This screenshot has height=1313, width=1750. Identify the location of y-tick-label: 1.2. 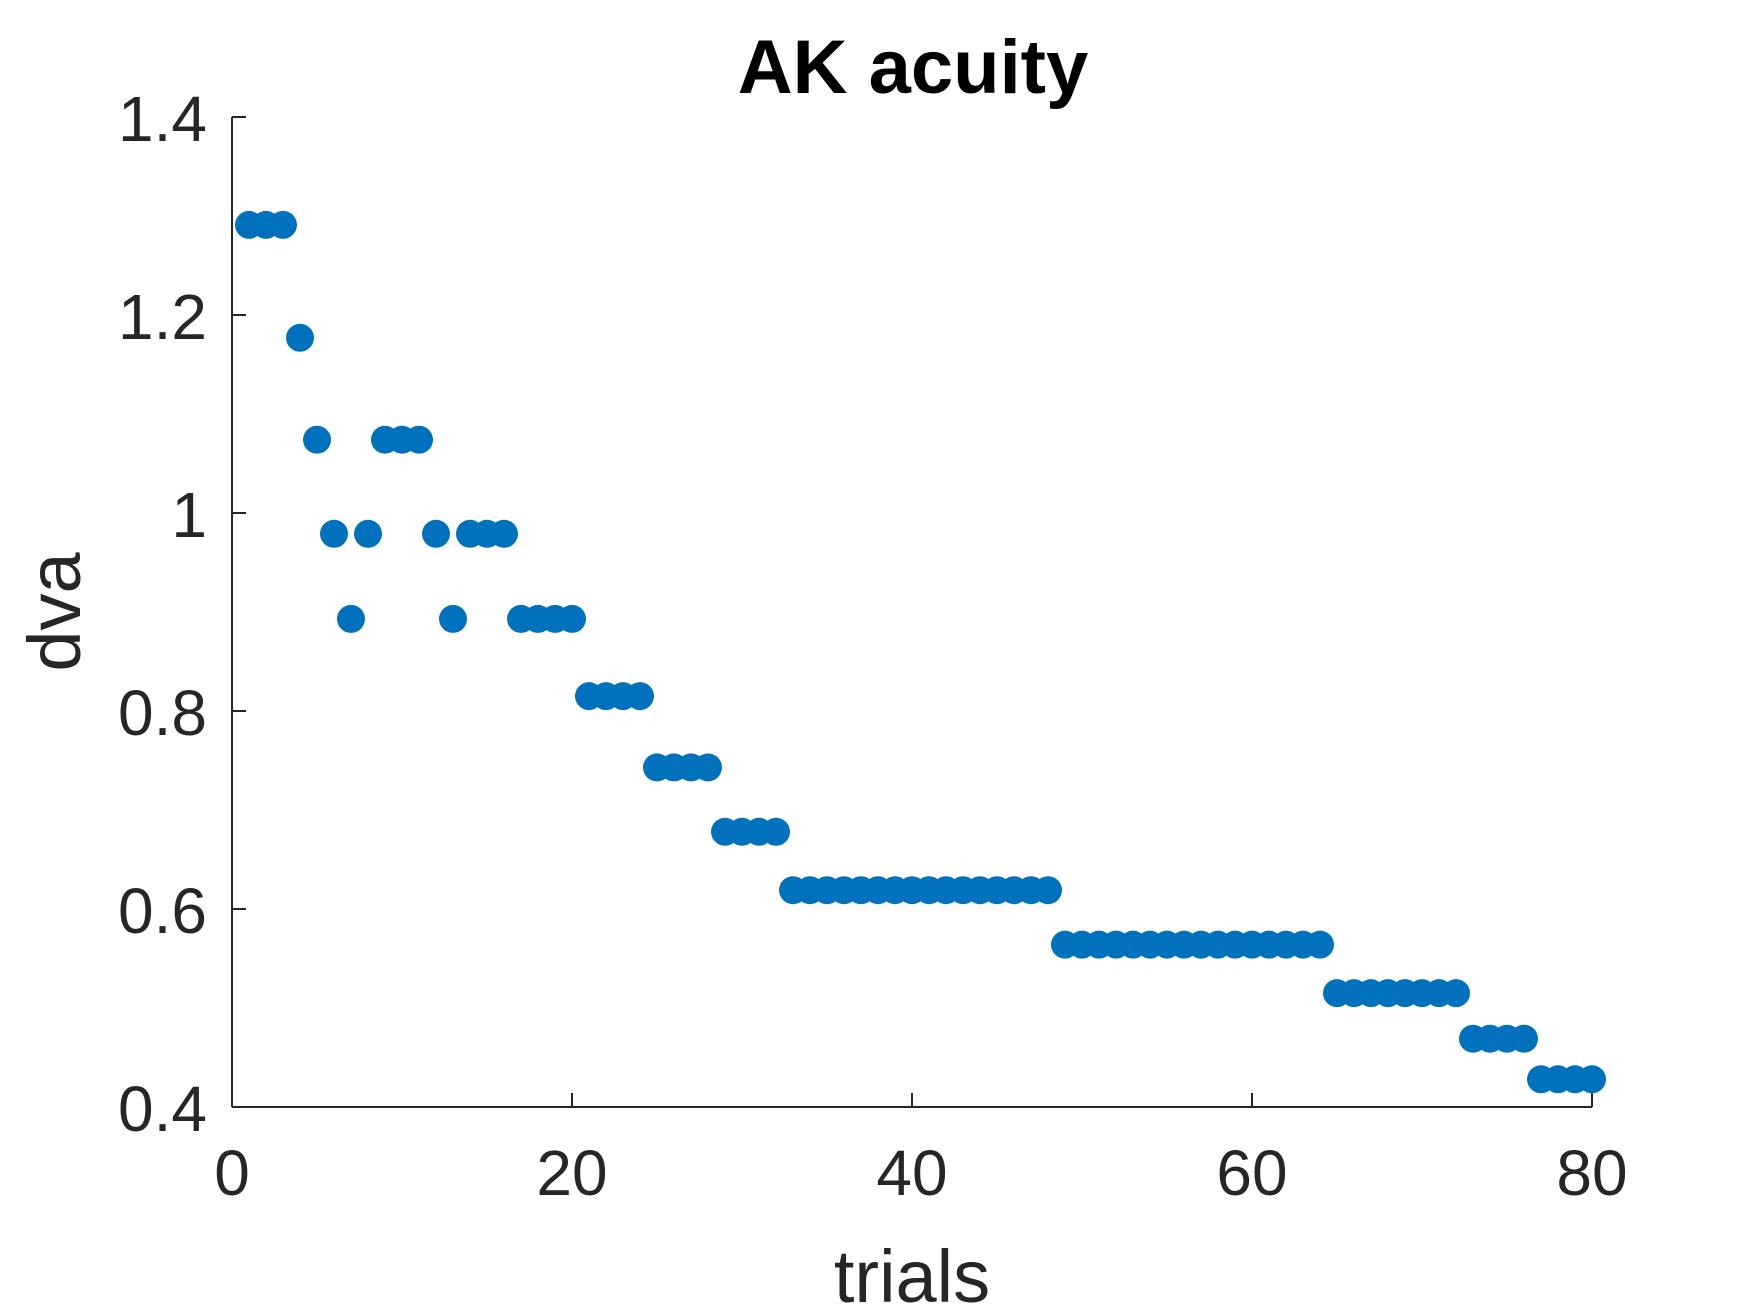
(162, 317).